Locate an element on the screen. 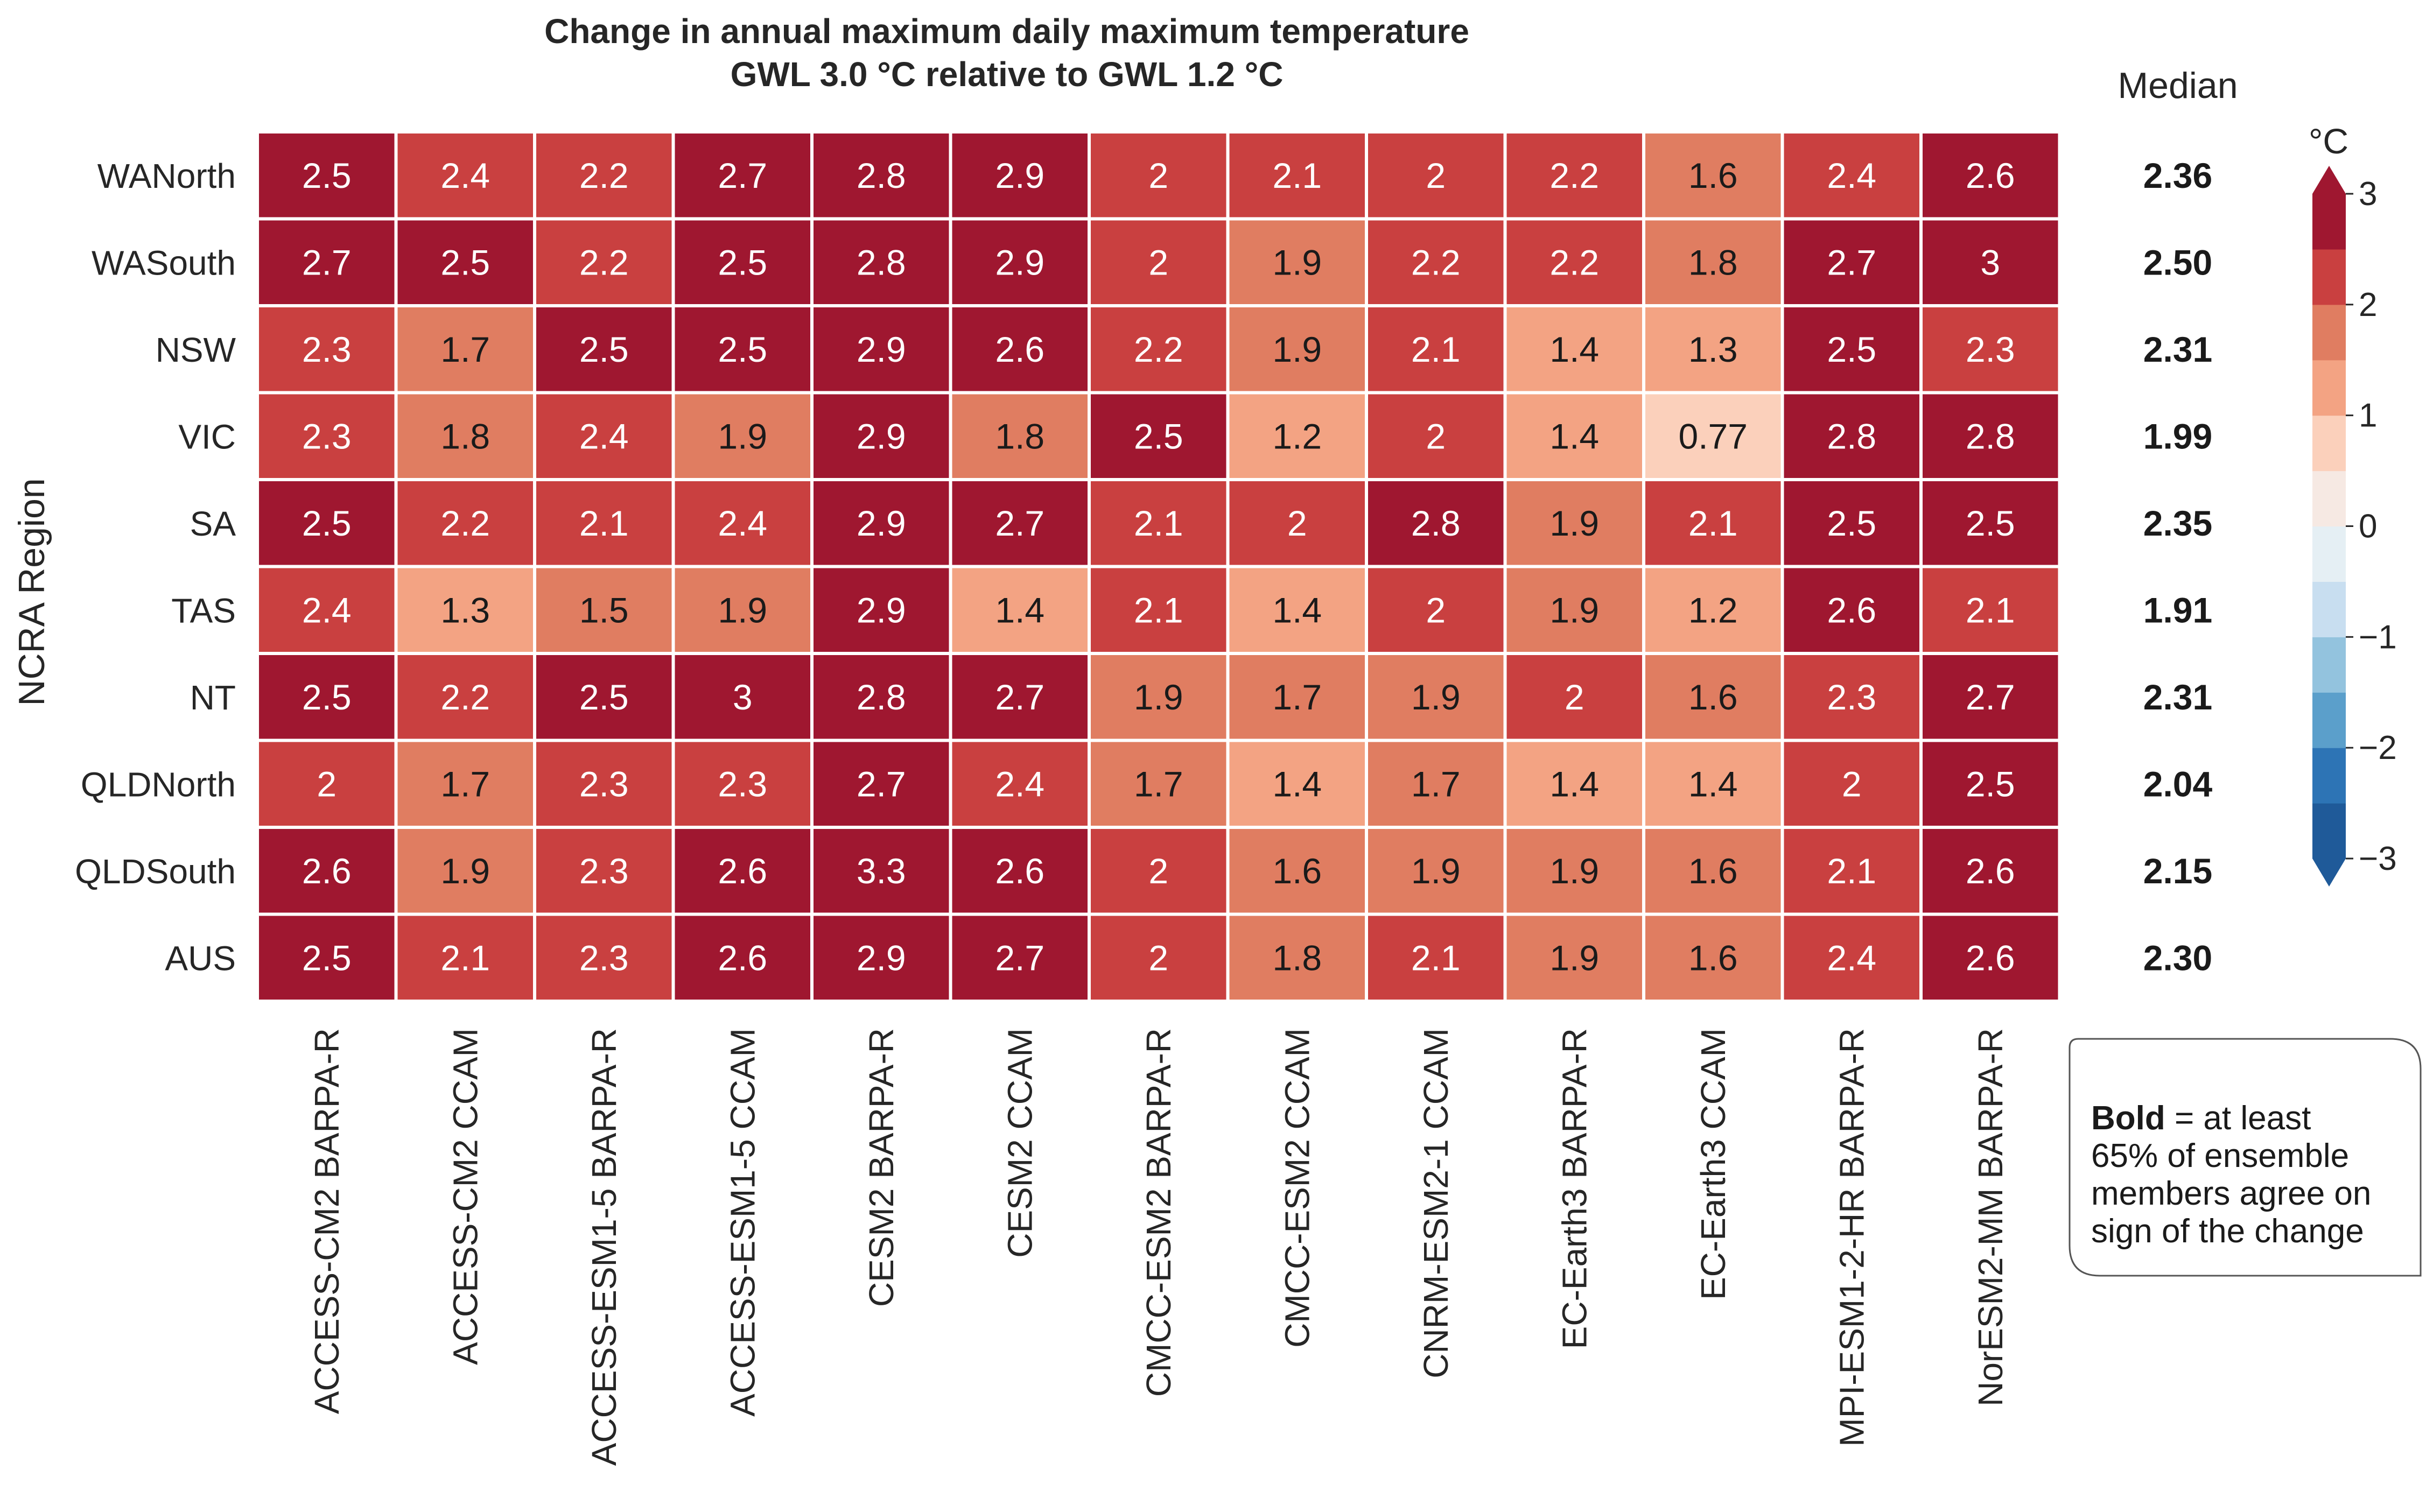 This screenshot has width=2426, height=1512. chart-subtitle: GWL 3.0 °C relative to GWL 1.2 °C is located at coordinates (1007, 74).